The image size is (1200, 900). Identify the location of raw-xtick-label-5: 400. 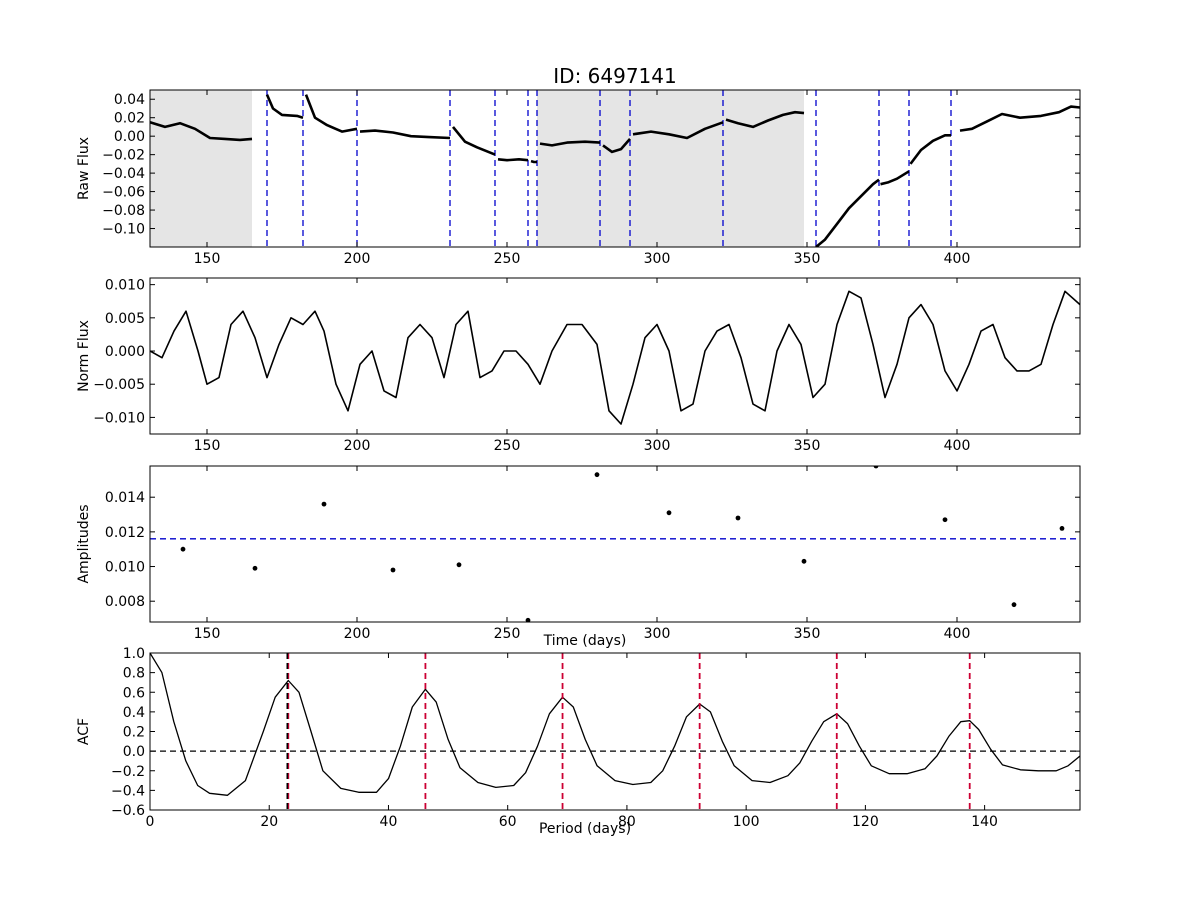
(957, 259).